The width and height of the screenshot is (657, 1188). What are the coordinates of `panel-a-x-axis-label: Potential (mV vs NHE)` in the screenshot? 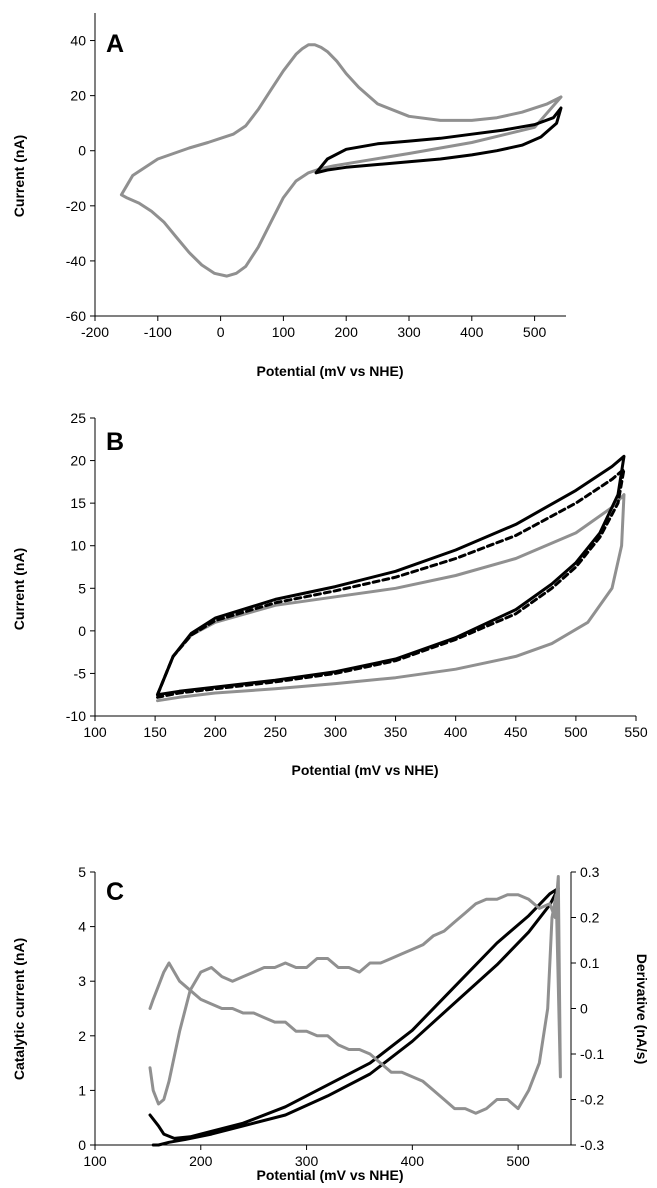 It's located at (329, 371).